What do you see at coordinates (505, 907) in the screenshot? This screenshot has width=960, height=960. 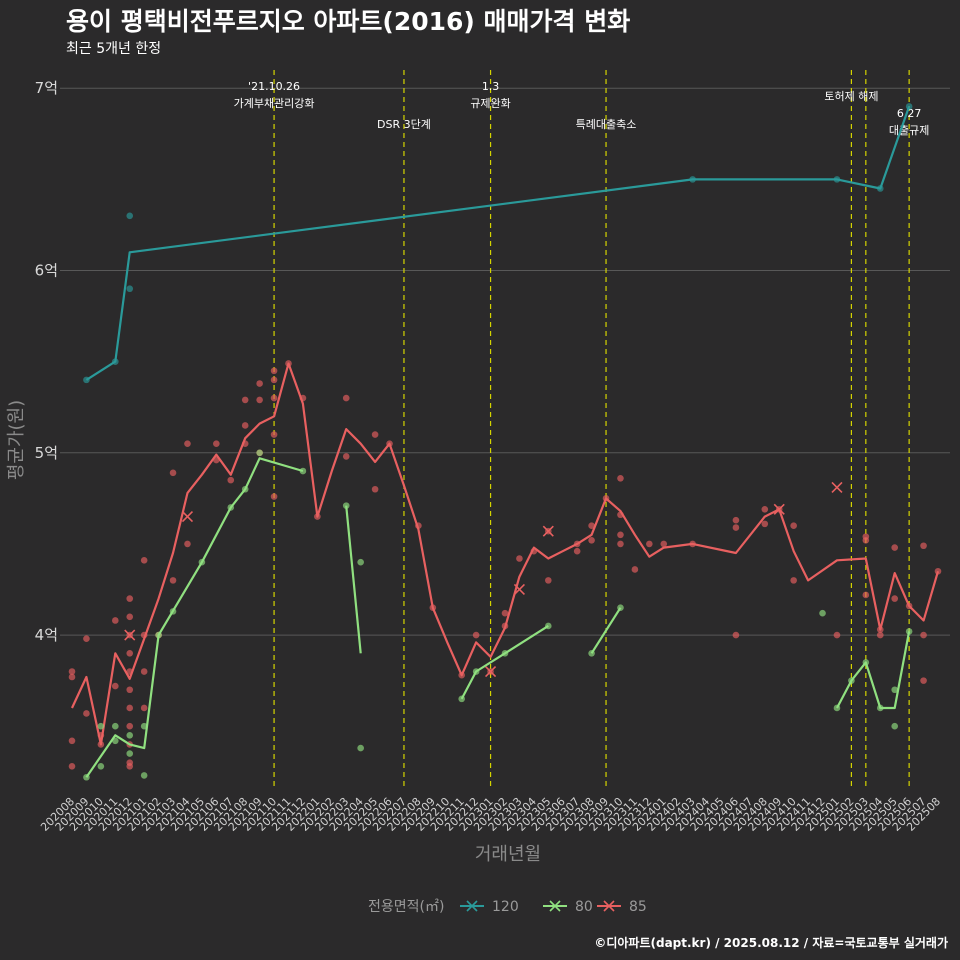 I see `legend-label-120: 120` at bounding box center [505, 907].